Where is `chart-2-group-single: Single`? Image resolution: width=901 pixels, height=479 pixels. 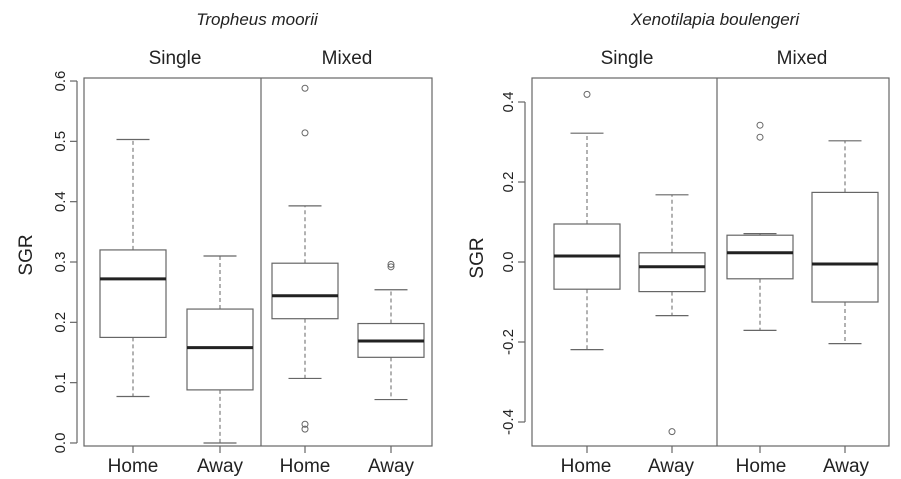
chart-2-group-single: Single is located at coordinates (627, 58).